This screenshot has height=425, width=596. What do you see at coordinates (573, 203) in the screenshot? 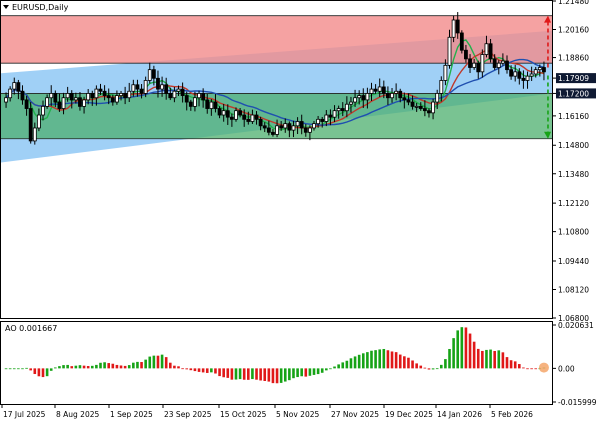
I see `price-tick-label: 1.12120` at bounding box center [573, 203].